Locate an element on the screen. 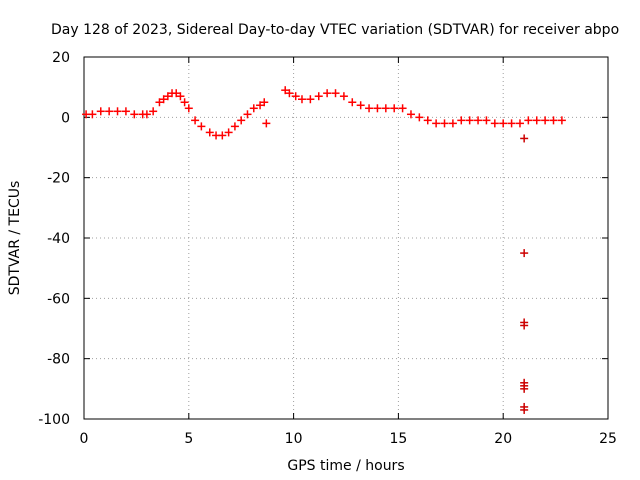 The width and height of the screenshot is (640, 480). x-axis-label: GPS time / hours is located at coordinates (345, 466).